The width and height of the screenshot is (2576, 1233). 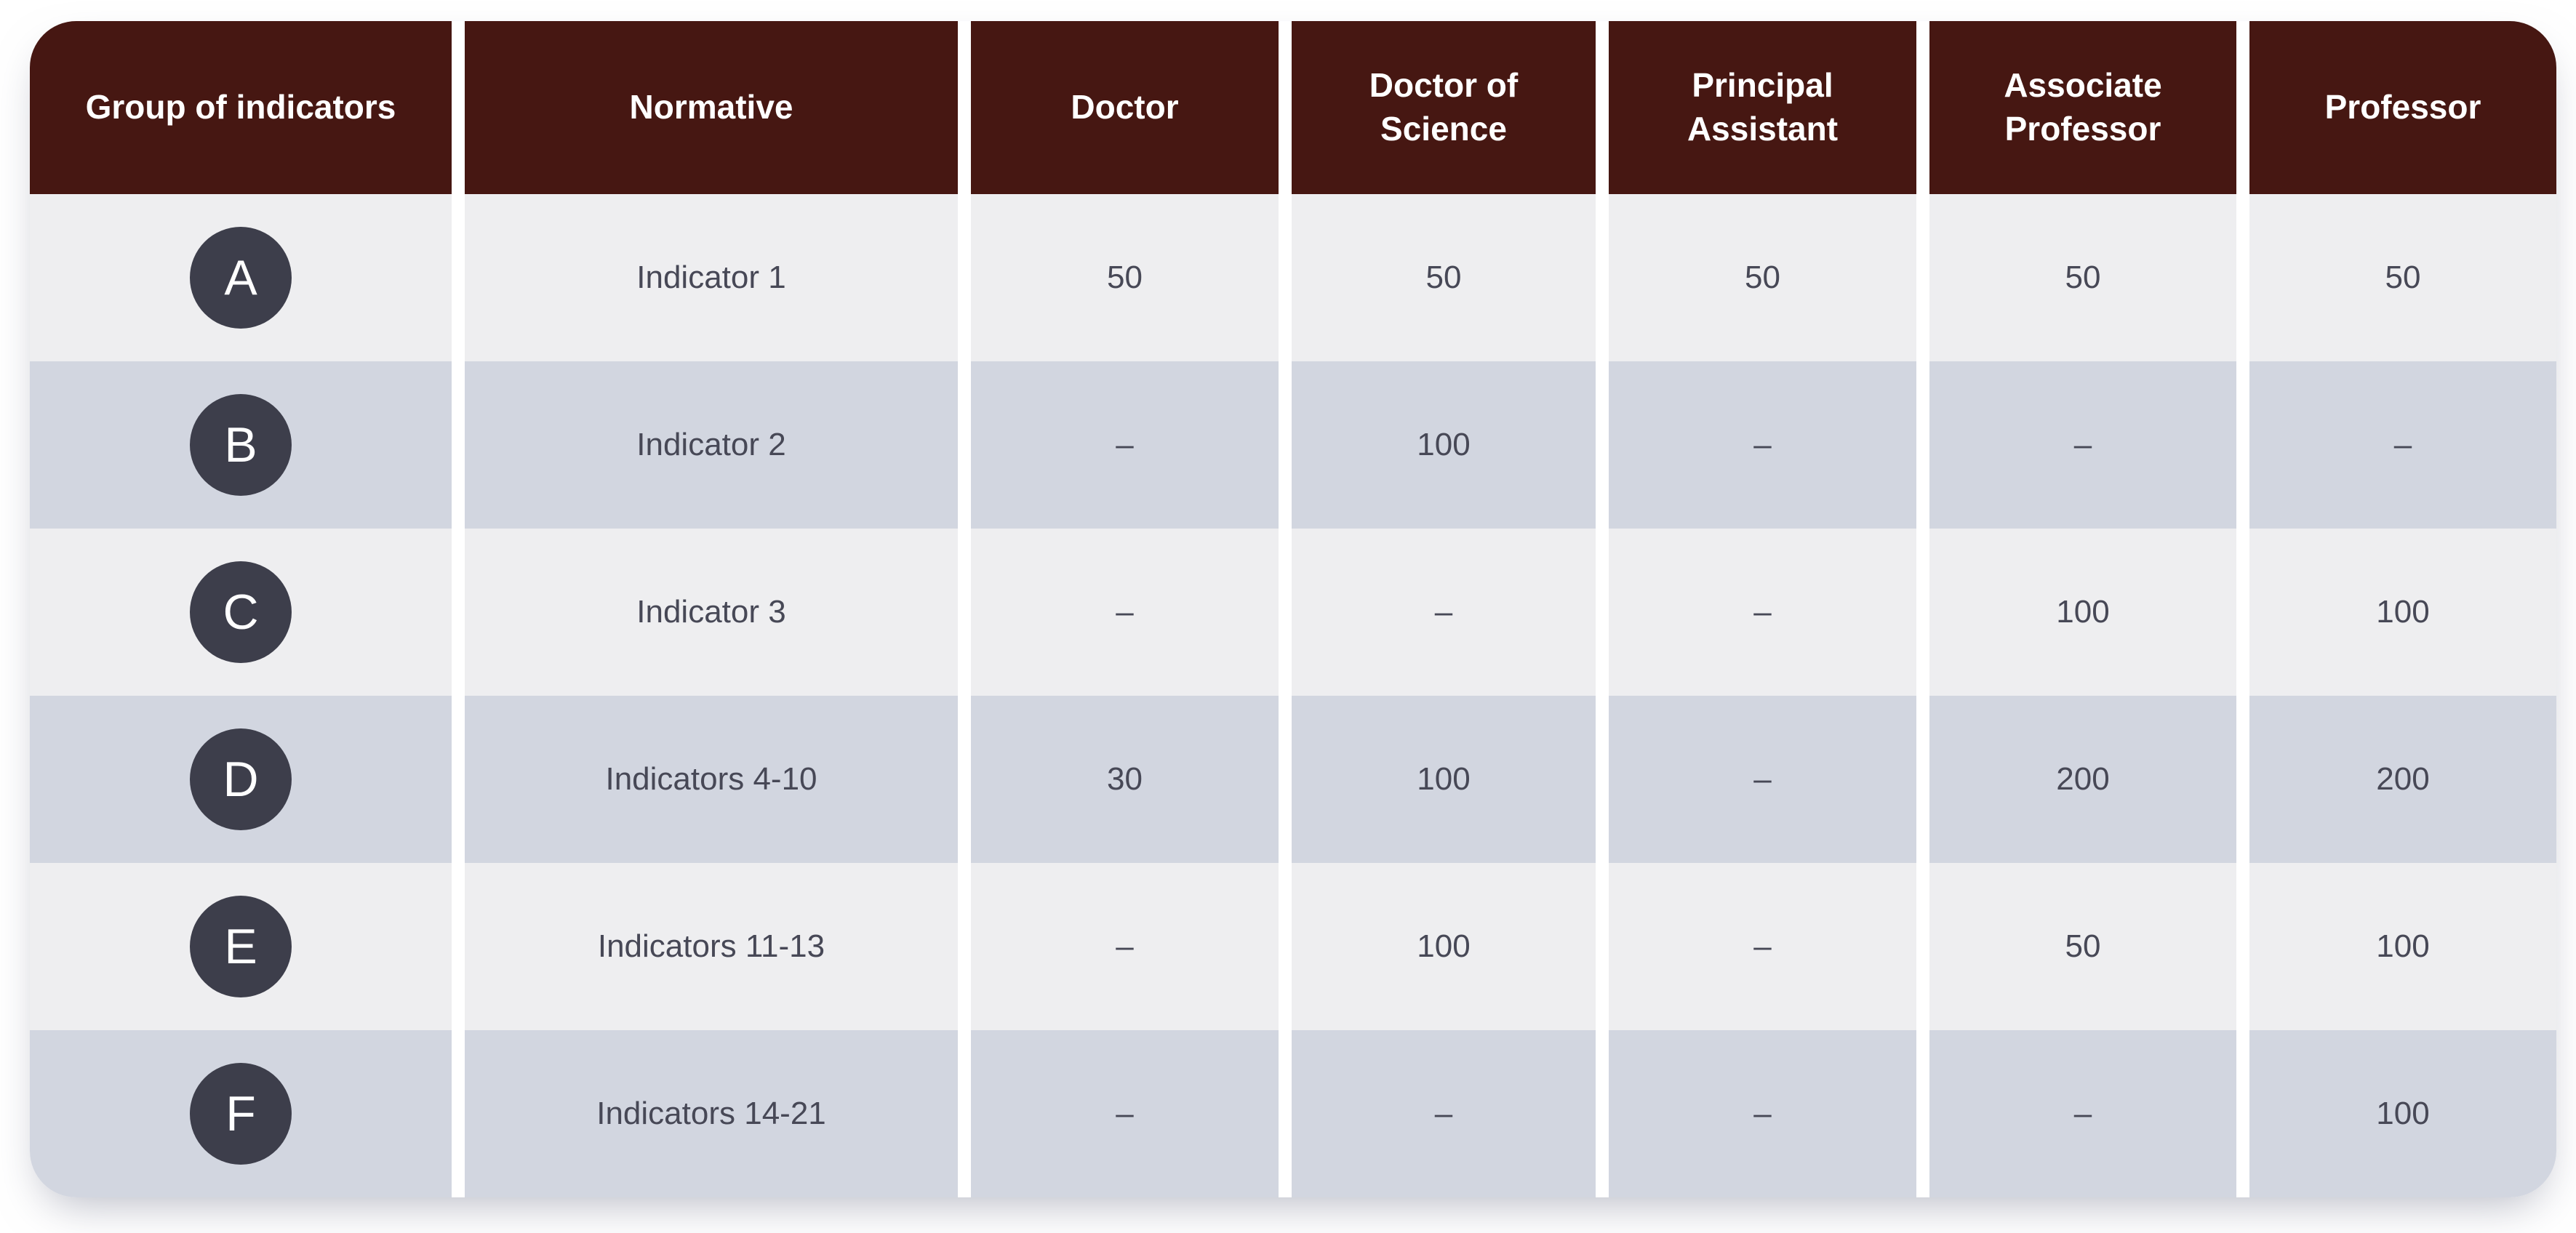 I want to click on table-cell-normative: Indicator 3, so click(x=711, y=612).